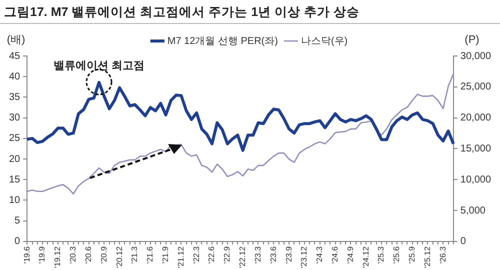 The width and height of the screenshot is (500, 270). What do you see at coordinates (335, 255) in the screenshot?
I see `x-tick-label: '24.6` at bounding box center [335, 255].